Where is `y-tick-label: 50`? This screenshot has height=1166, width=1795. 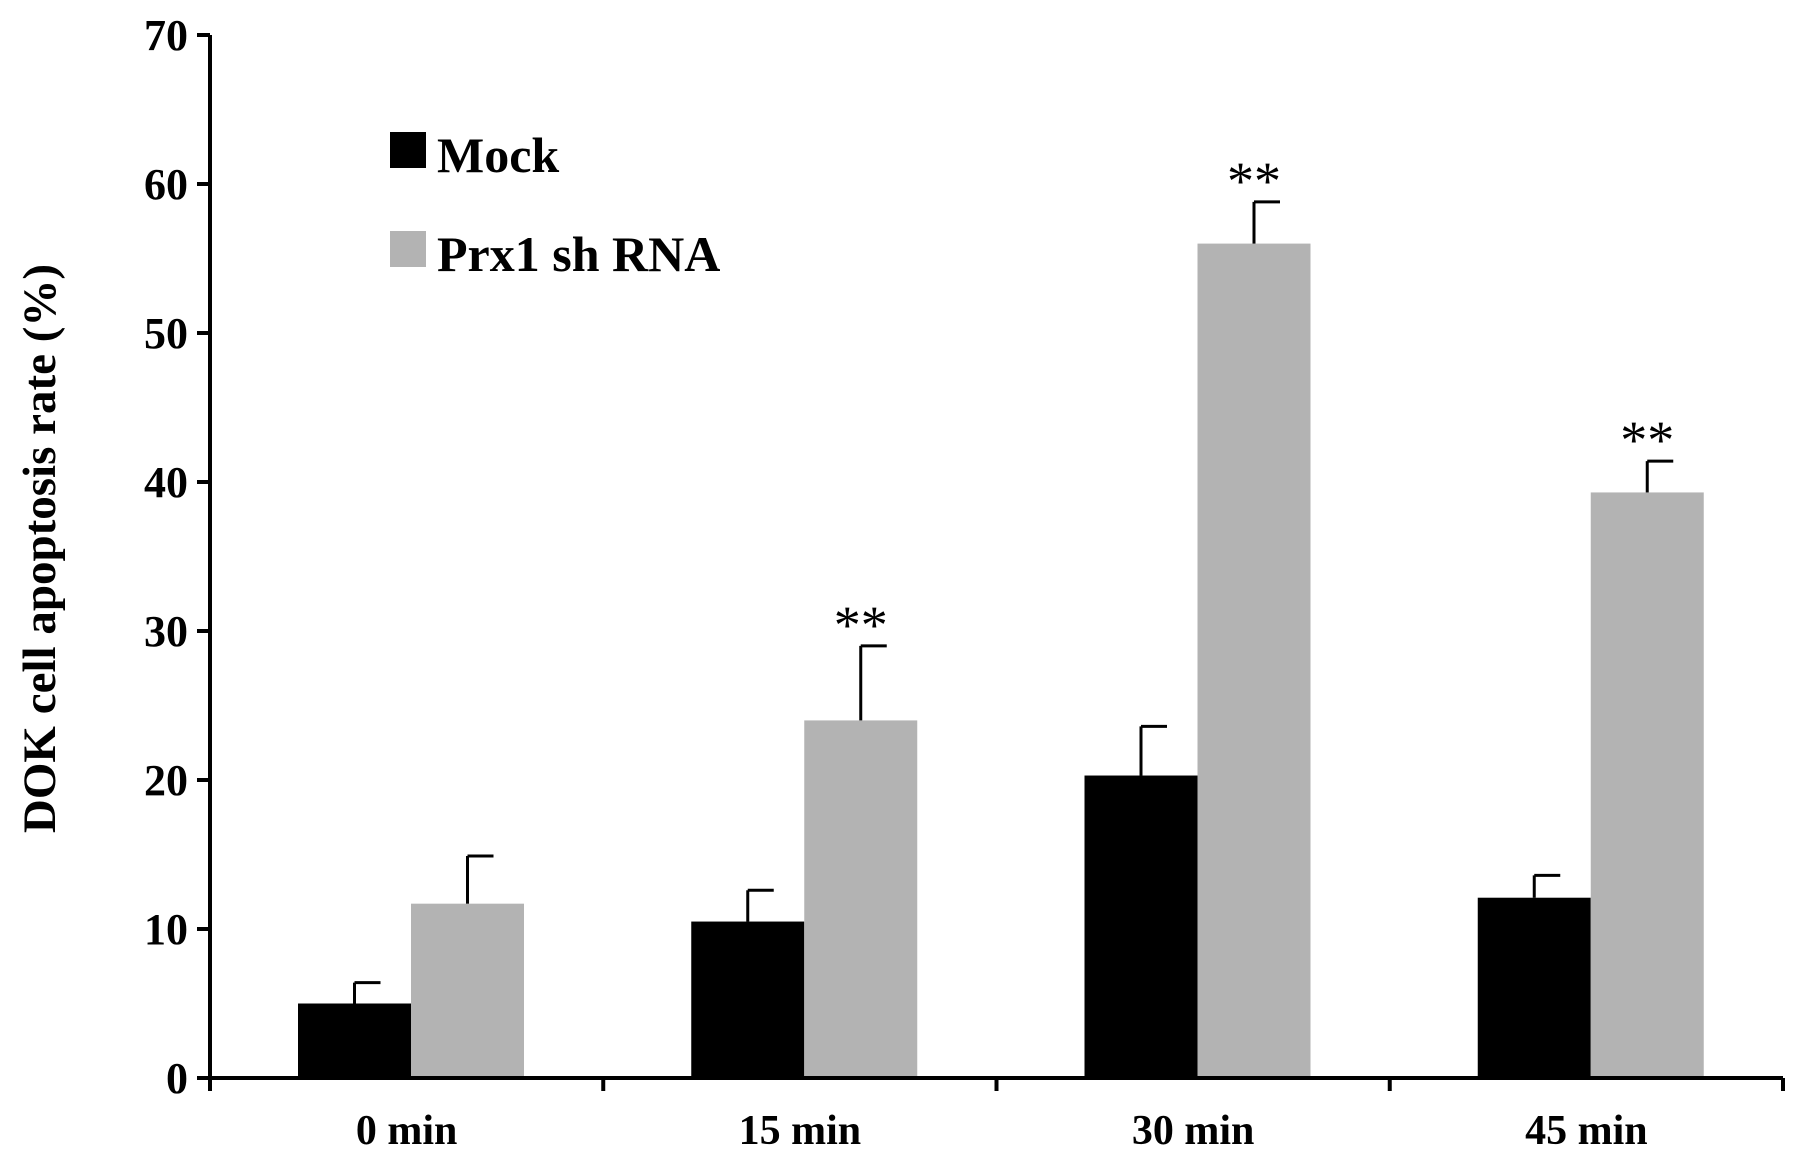
y-tick-label: 50 is located at coordinates (166, 333).